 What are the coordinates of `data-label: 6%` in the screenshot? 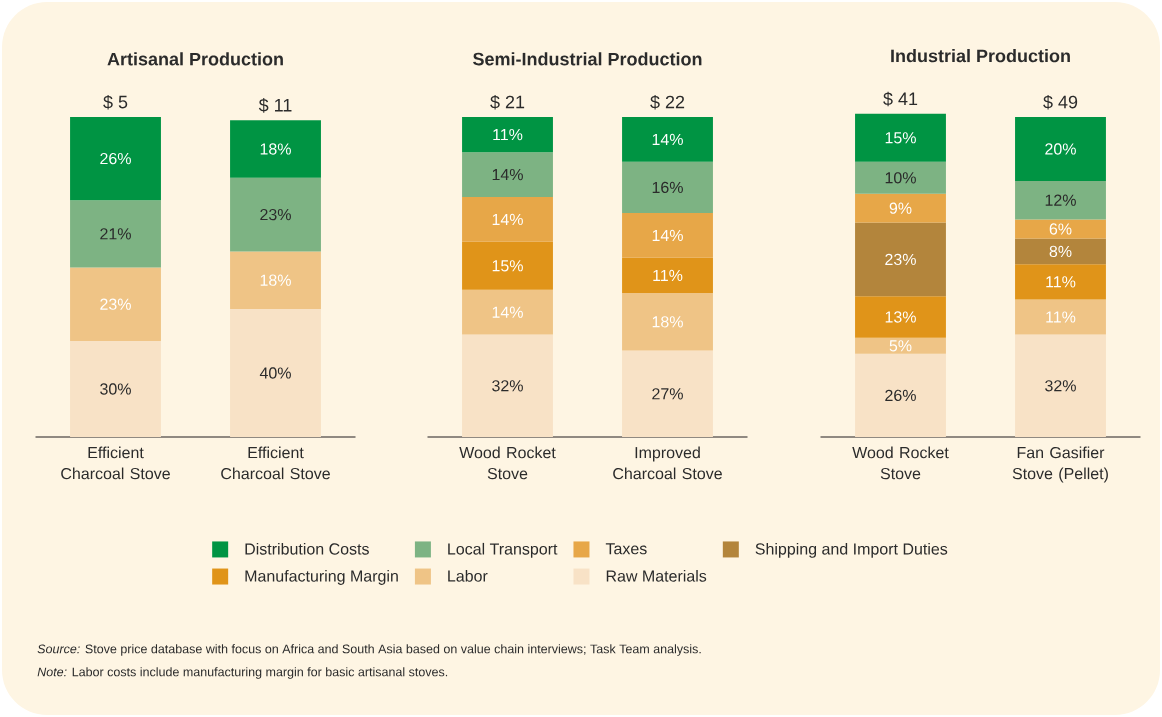 It's located at (1060, 229).